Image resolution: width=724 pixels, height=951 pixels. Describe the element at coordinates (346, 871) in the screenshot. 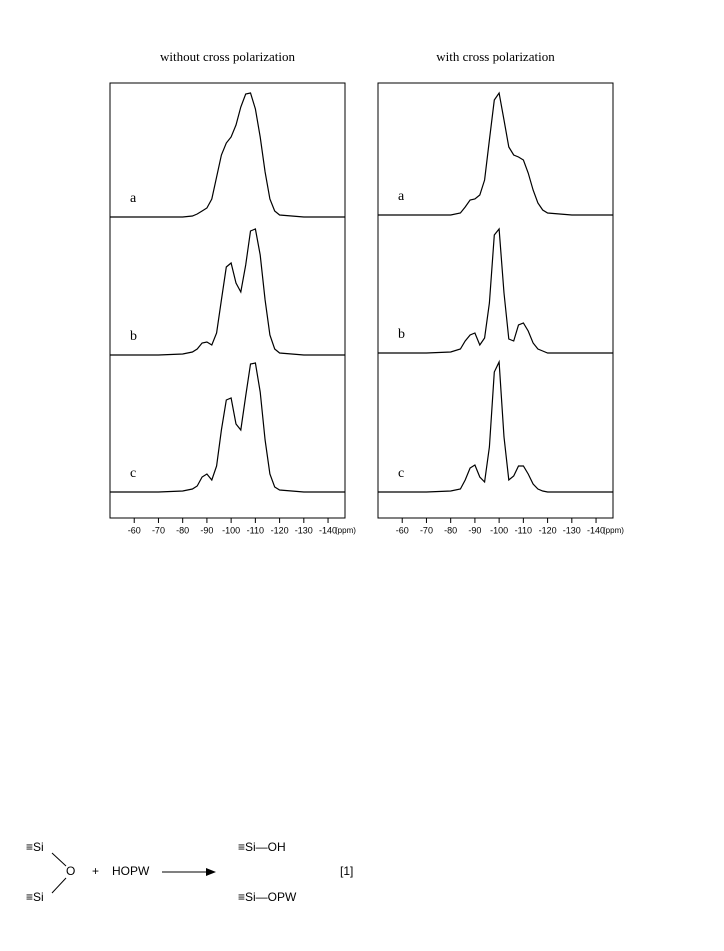

I see `scheme-text: [1]` at that location.